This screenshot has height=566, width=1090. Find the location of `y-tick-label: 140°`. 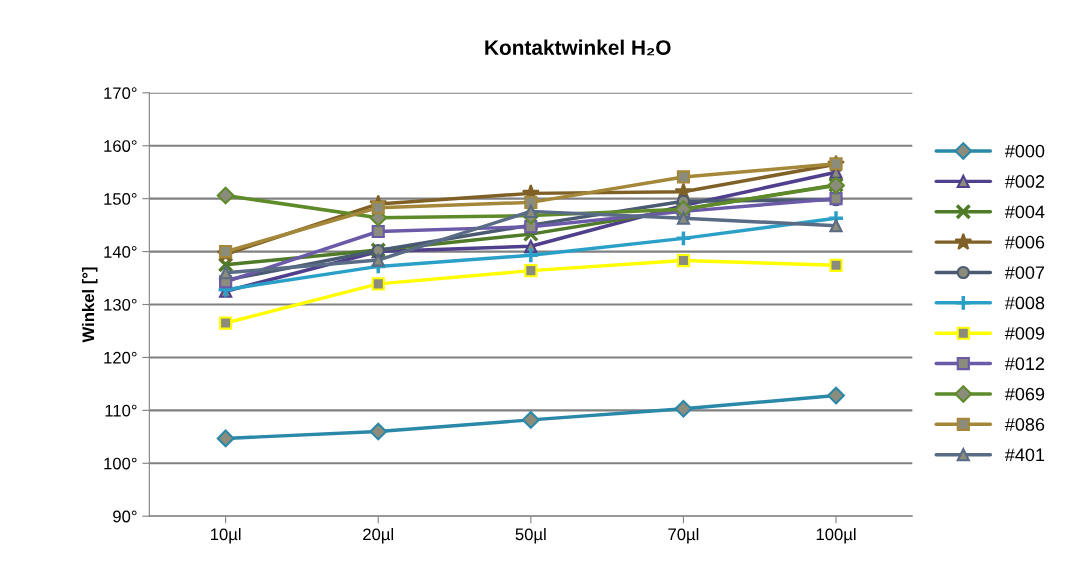

y-tick-label: 140° is located at coordinates (120, 251).